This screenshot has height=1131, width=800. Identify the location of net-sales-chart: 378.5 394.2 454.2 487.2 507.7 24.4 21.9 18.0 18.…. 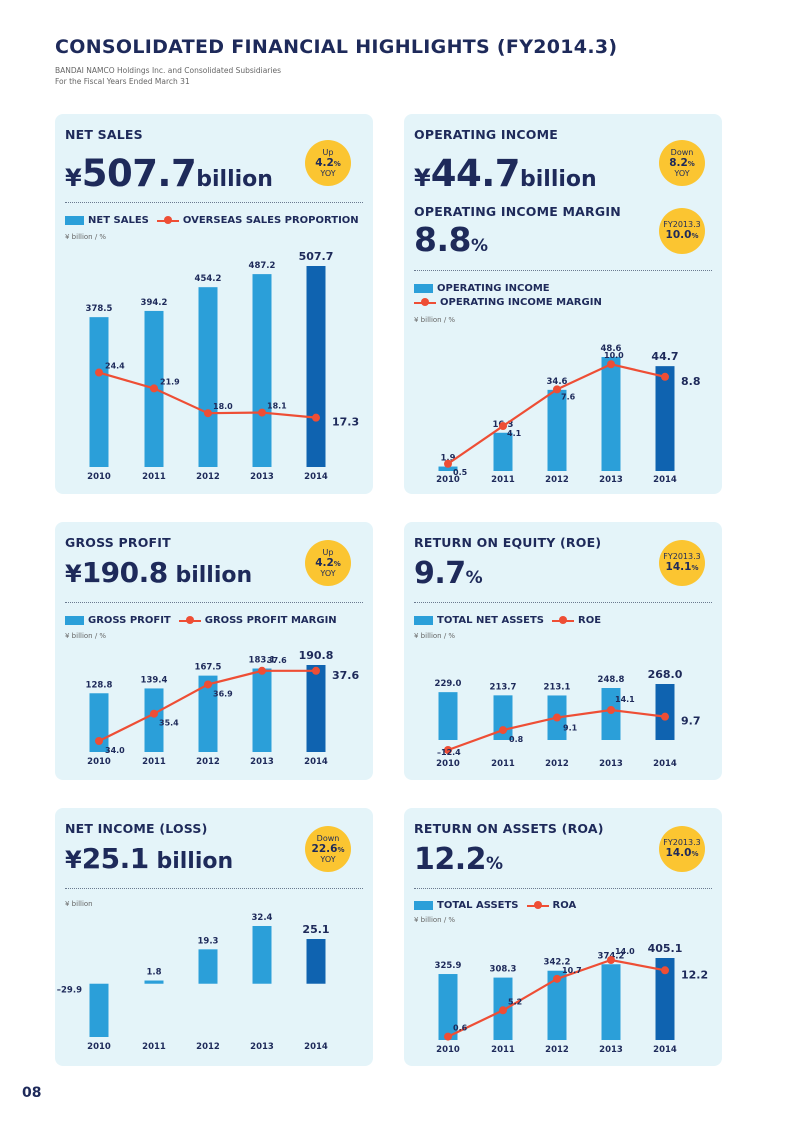
(223, 366).